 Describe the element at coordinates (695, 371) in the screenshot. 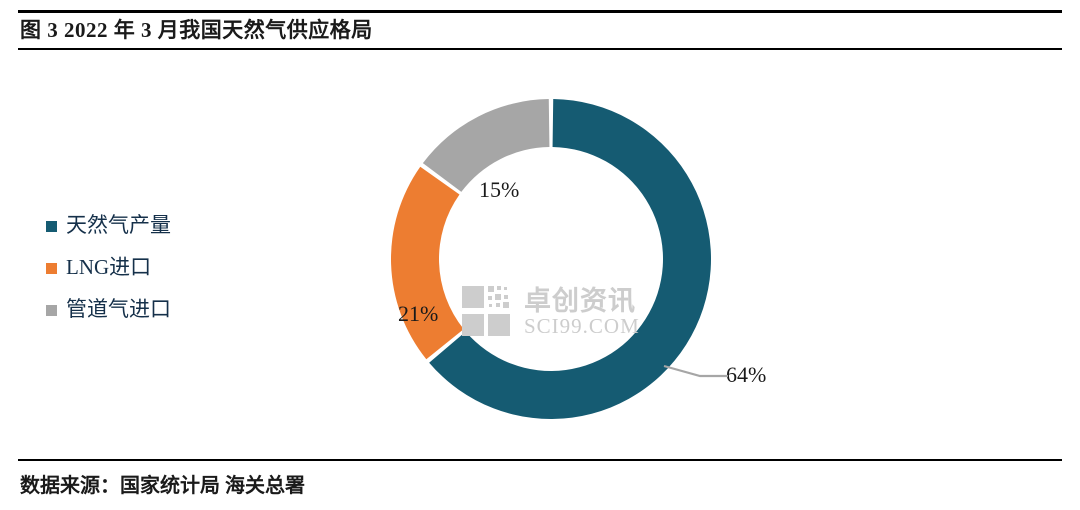

I see `data-label-leader-line` at that location.